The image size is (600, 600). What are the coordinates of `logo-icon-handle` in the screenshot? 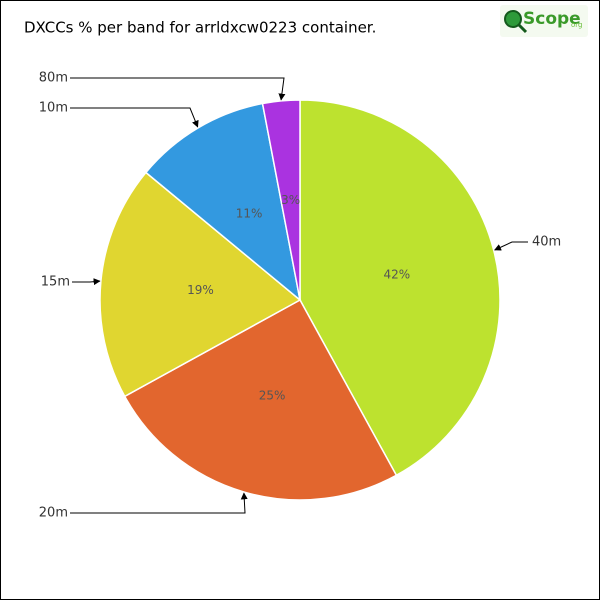 It's located at (522, 28).